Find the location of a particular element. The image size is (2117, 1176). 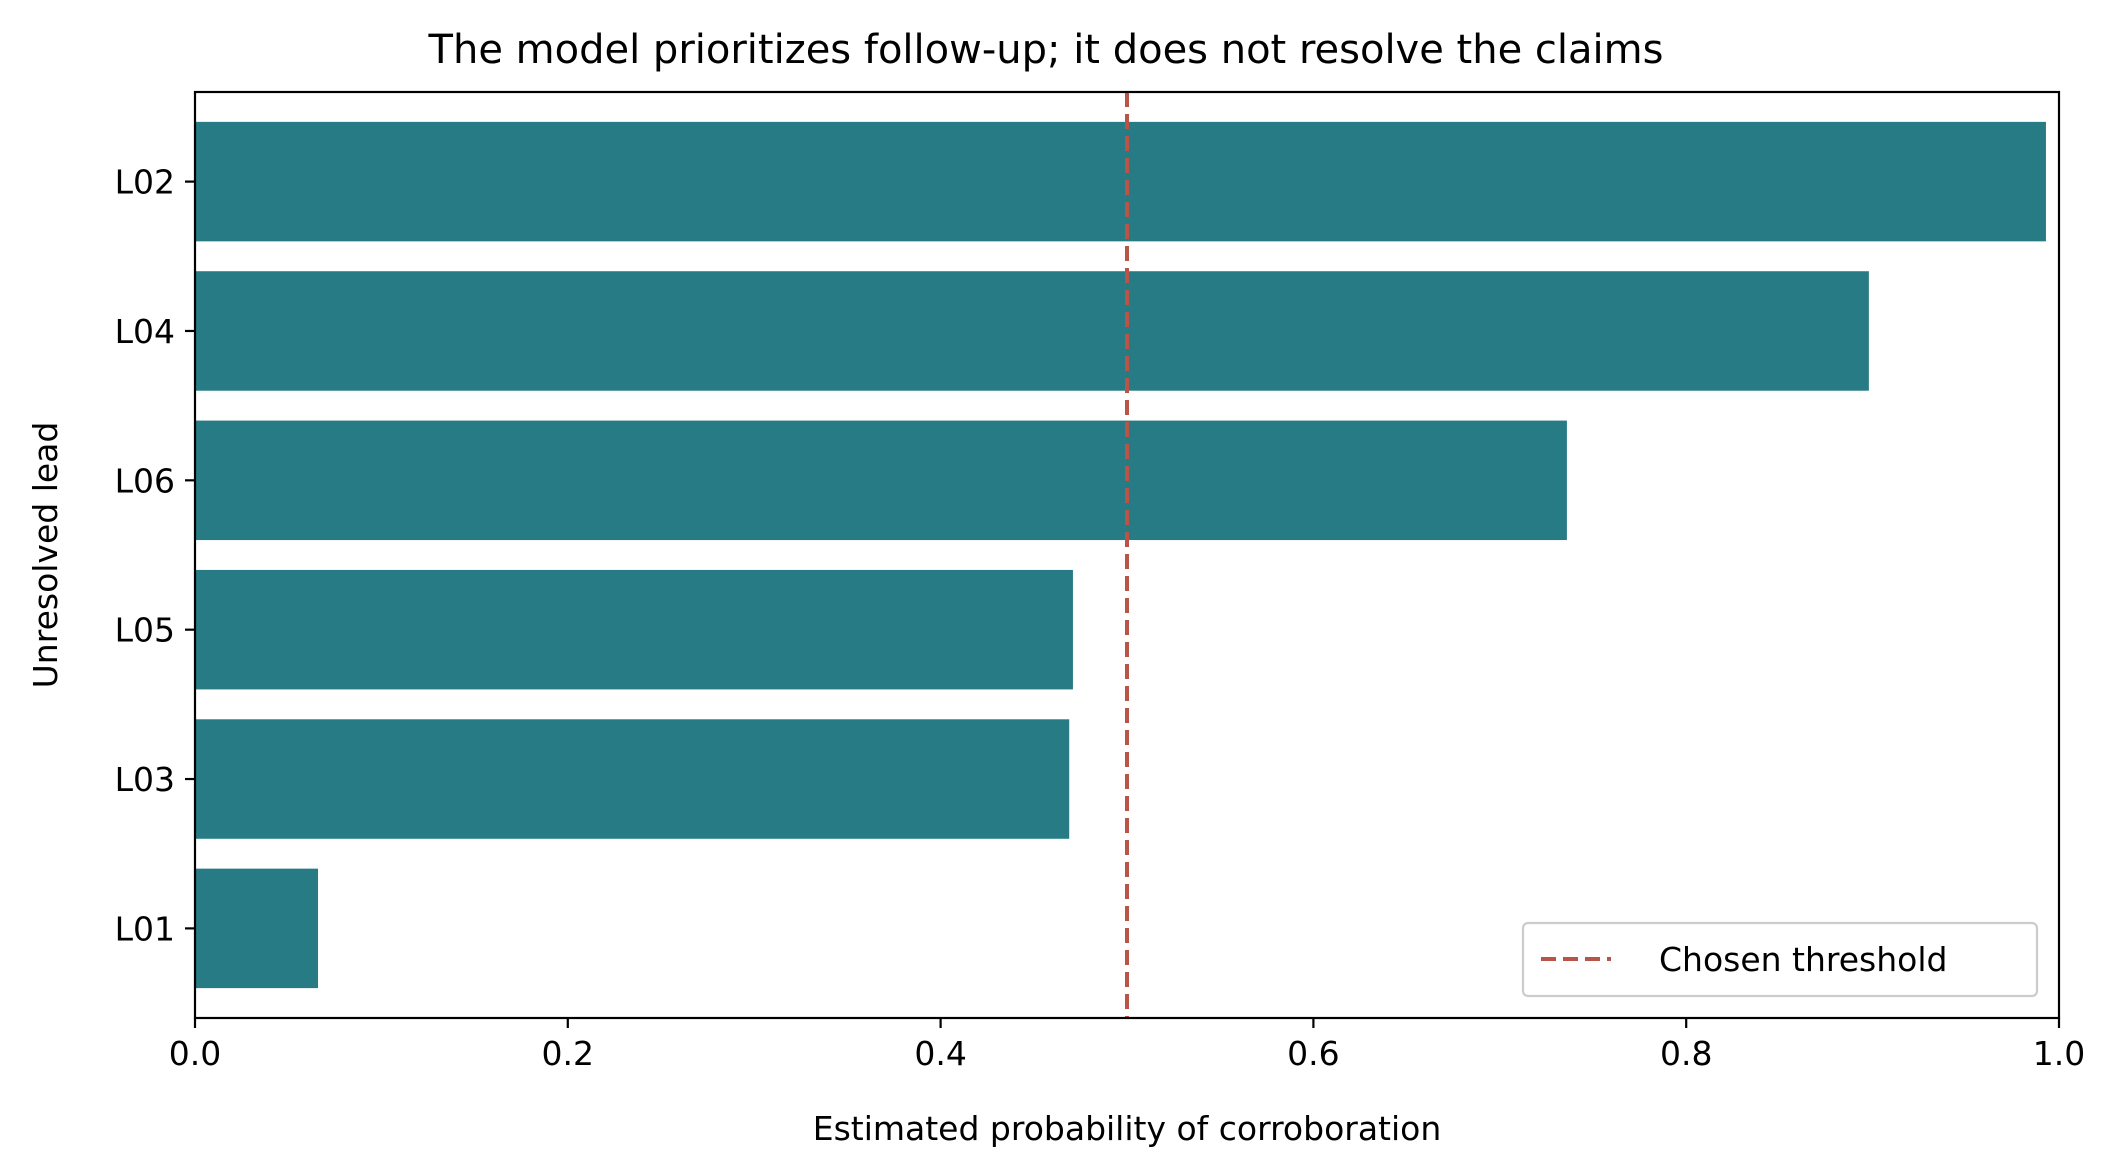

y-axis-label: Unresolved lead is located at coordinates (45, 555).